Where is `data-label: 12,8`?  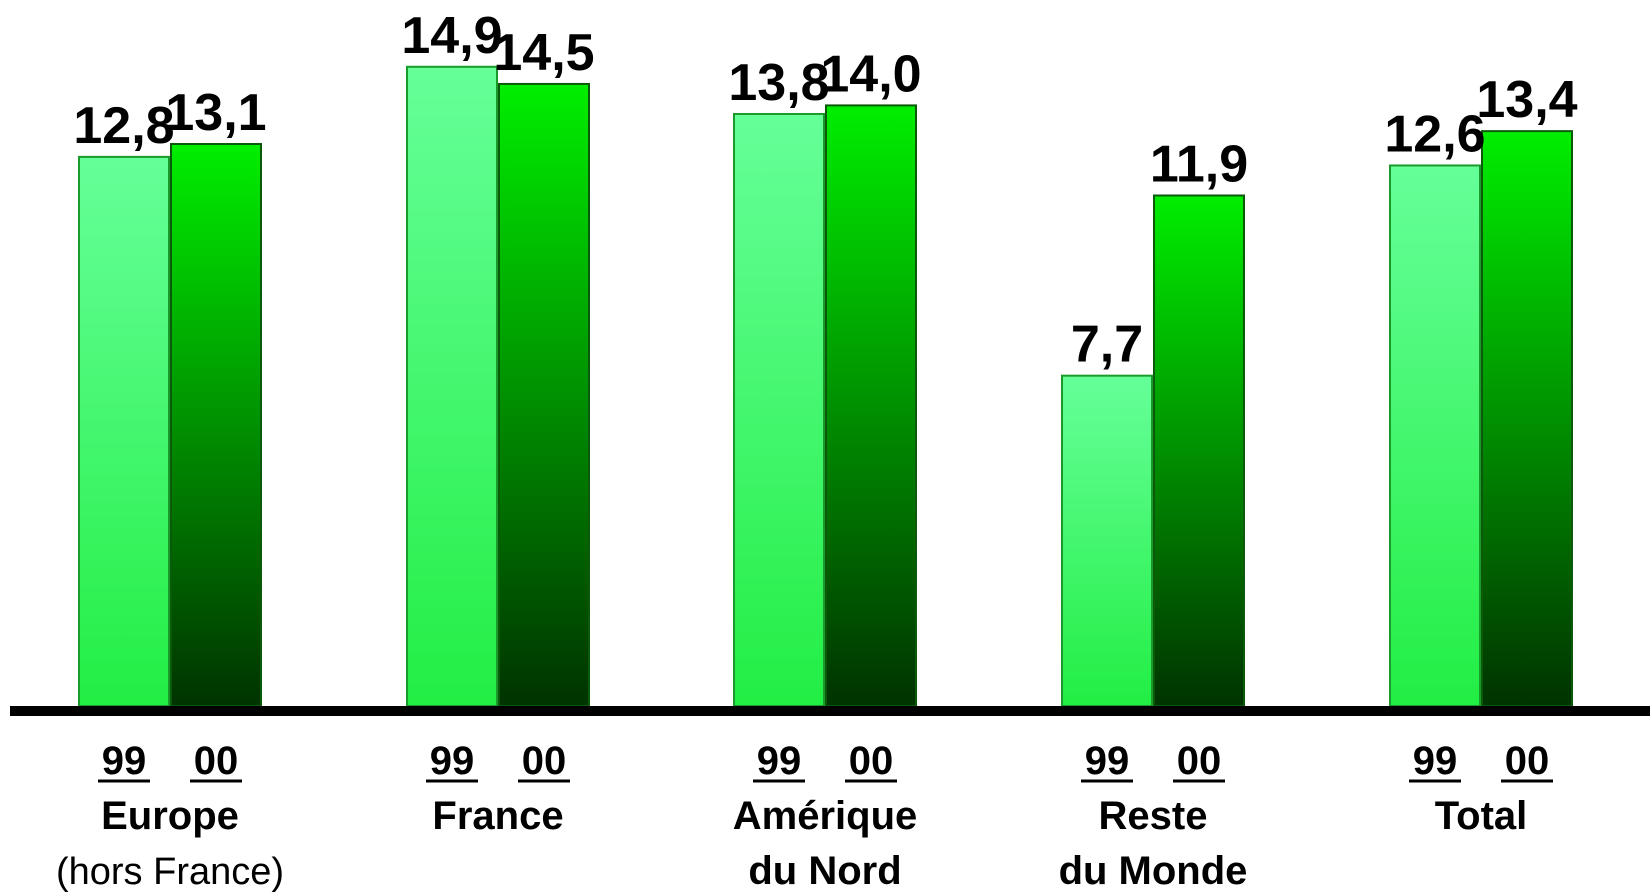 data-label: 12,8 is located at coordinates (123, 126).